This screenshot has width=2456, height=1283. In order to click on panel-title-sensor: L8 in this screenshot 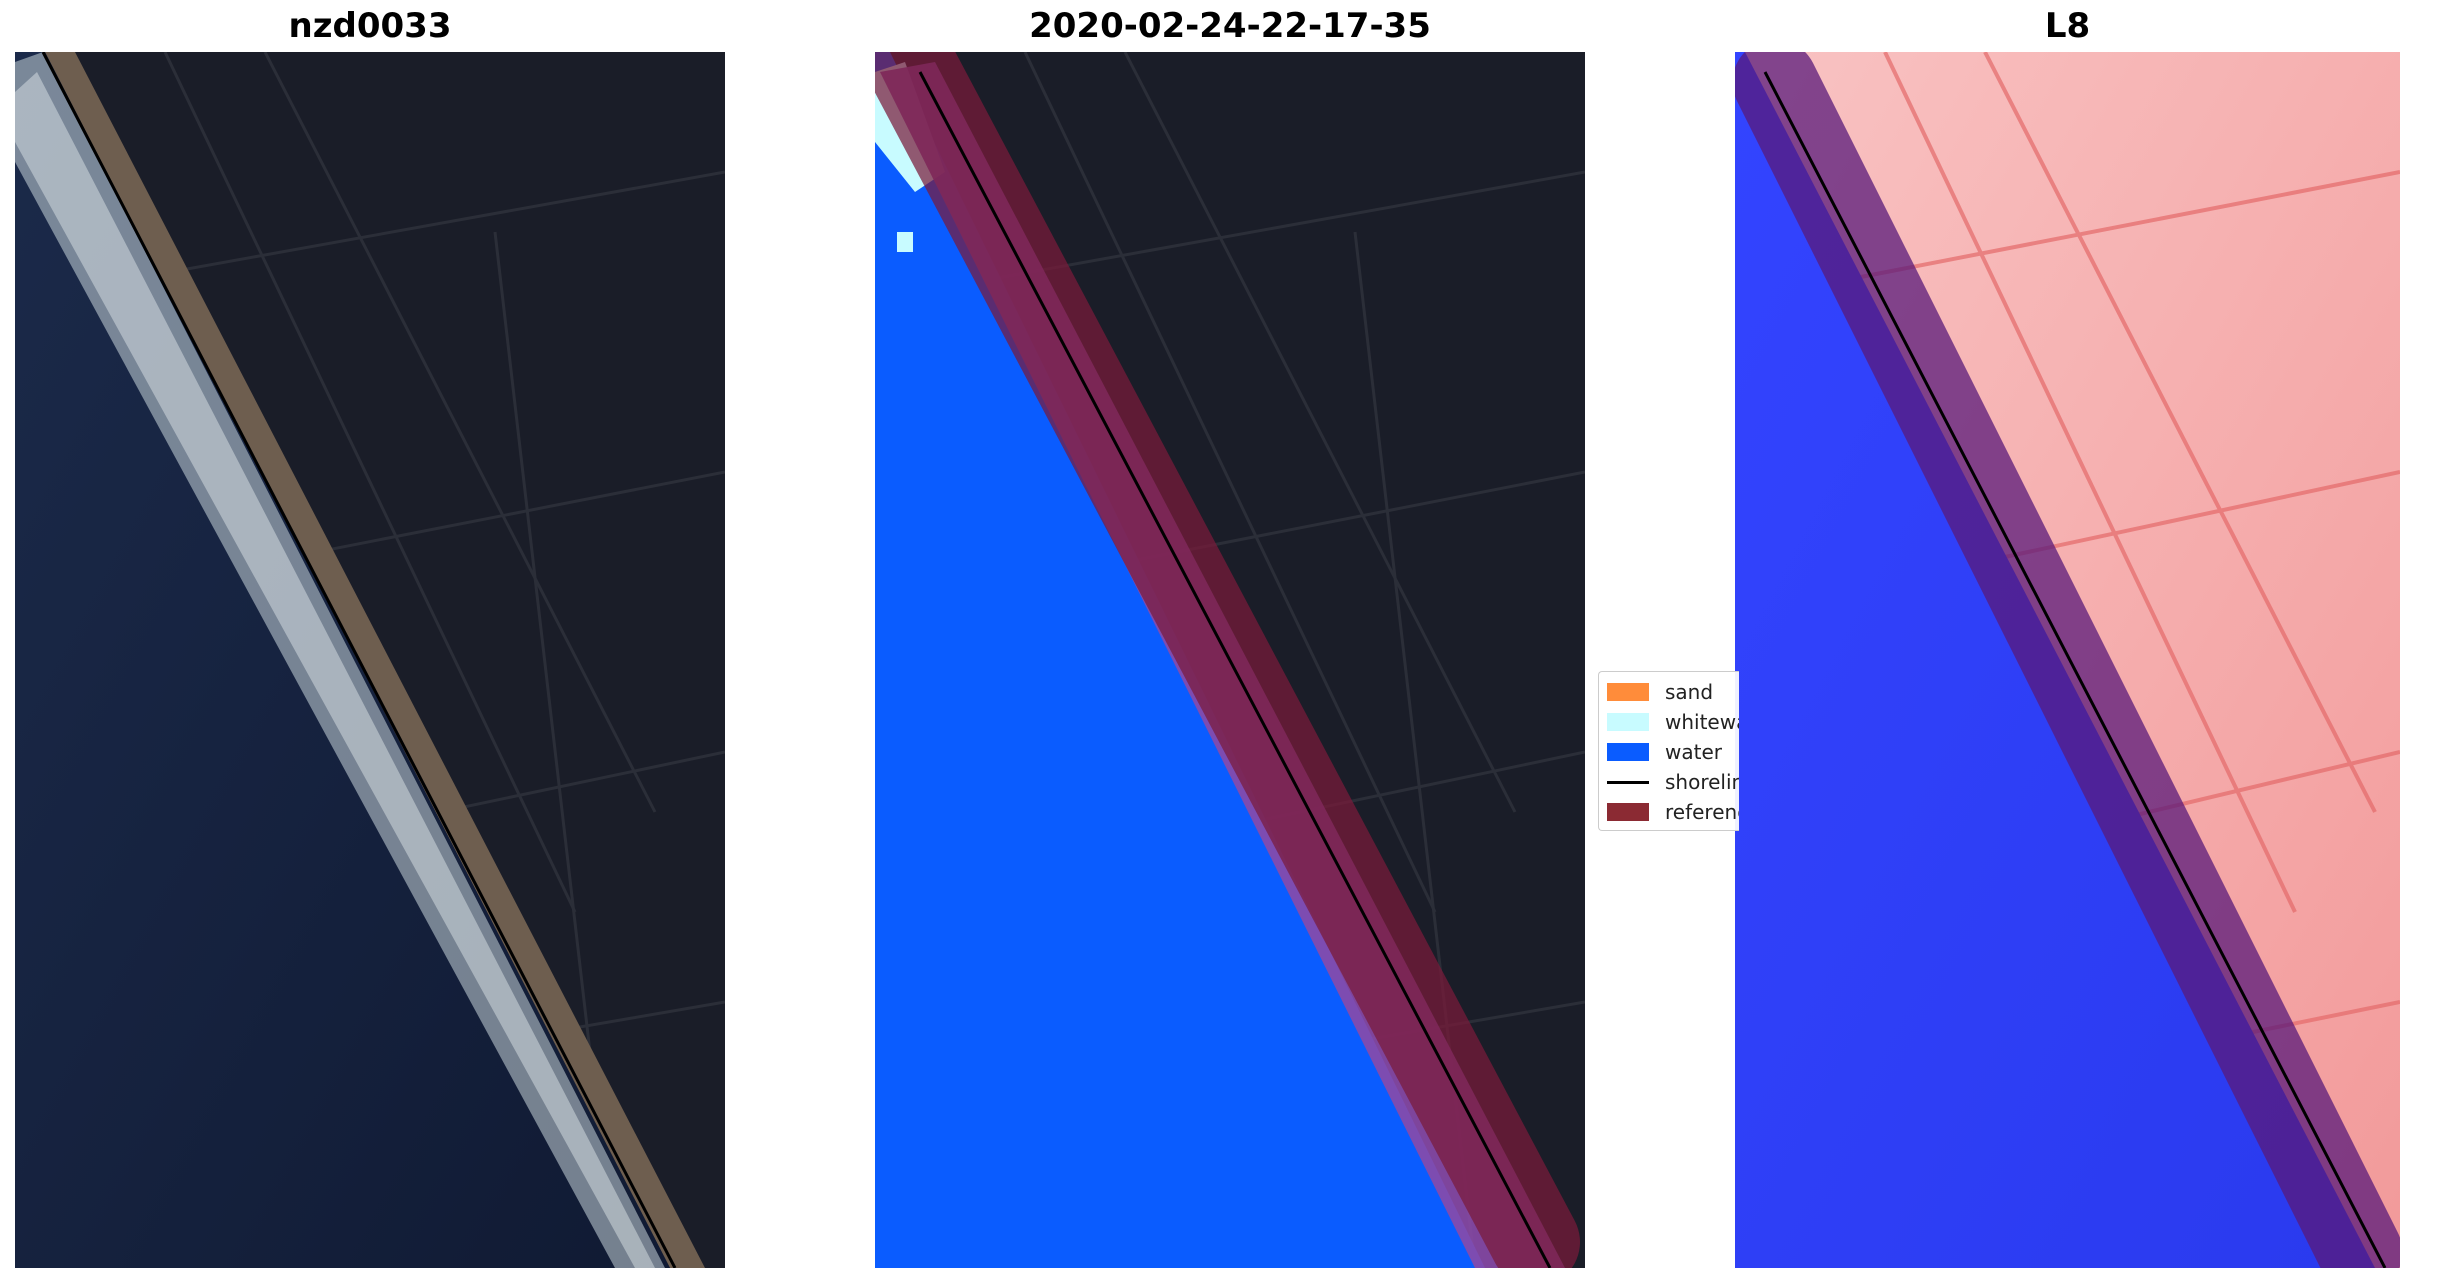, I will do `click(2067, 26)`.